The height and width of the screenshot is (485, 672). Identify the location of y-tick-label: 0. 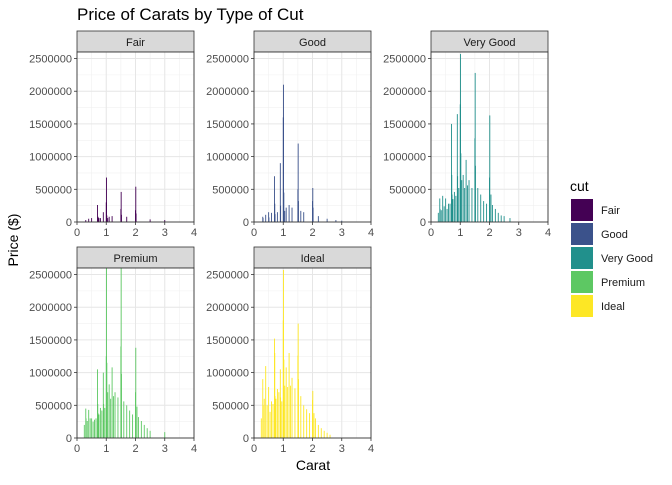
(246, 223).